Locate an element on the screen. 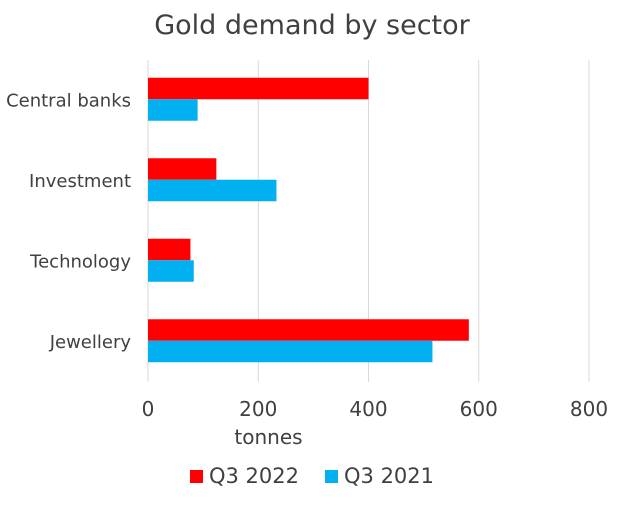 This screenshot has width=624, height=506. x-axis-label: tonnes is located at coordinates (268, 437).